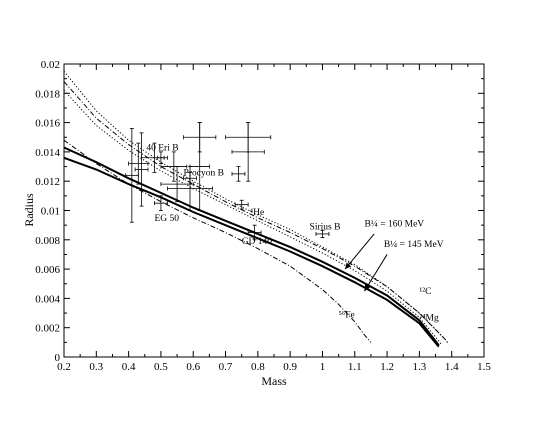 The height and width of the screenshot is (421, 545). Describe the element at coordinates (129, 367) in the screenshot. I see `x-tick-label: 0.4` at that location.